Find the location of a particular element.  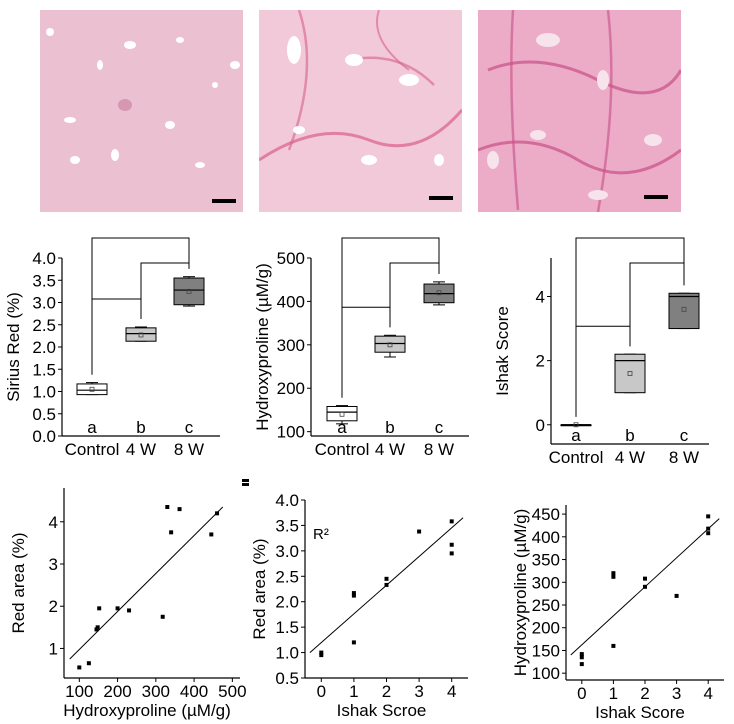

y-tick-label: 0.5 is located at coordinates (287, 678).